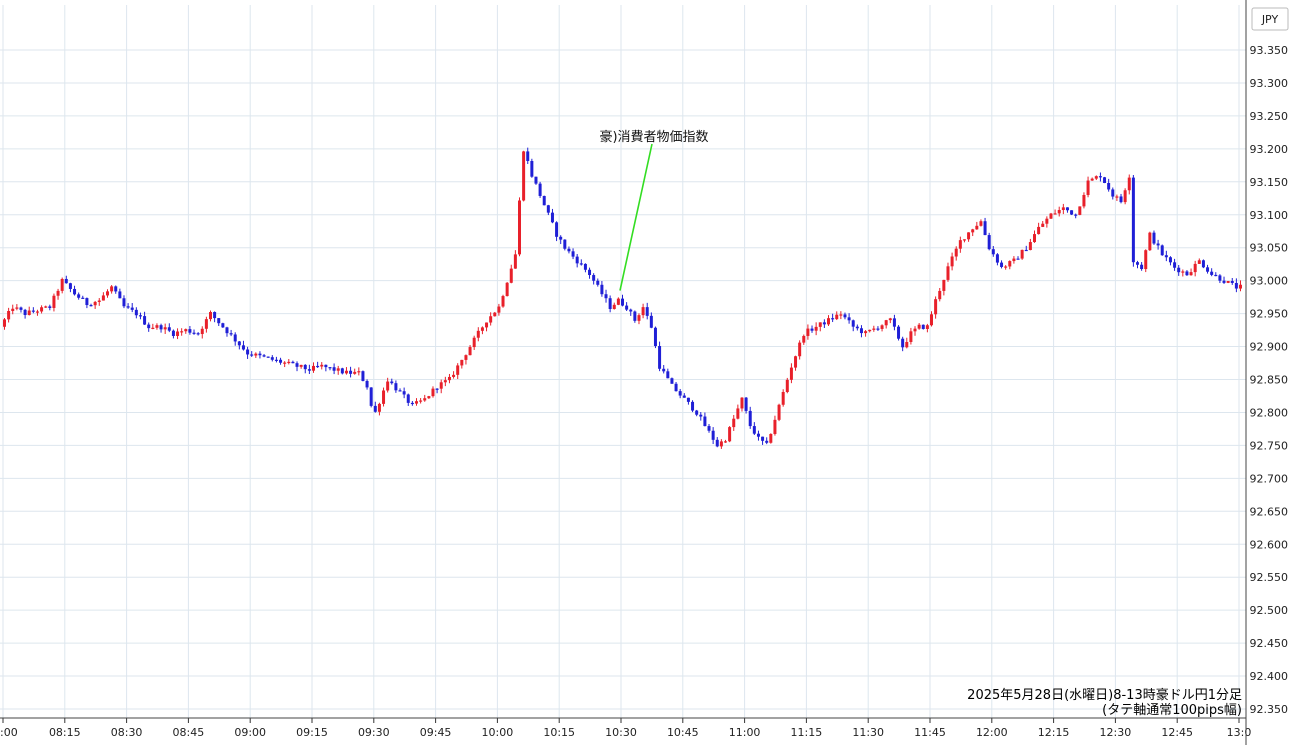  What do you see at coordinates (374, 732) in the screenshot?
I see `x-tick-label: 09:30` at bounding box center [374, 732].